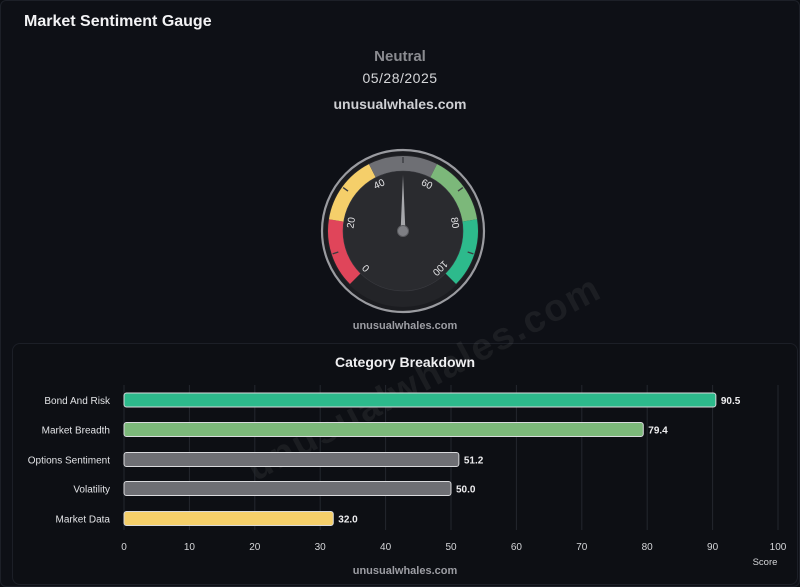  Describe the element at coordinates (400, 78) in the screenshot. I see `sentiment-date: 05/28/2025` at that location.